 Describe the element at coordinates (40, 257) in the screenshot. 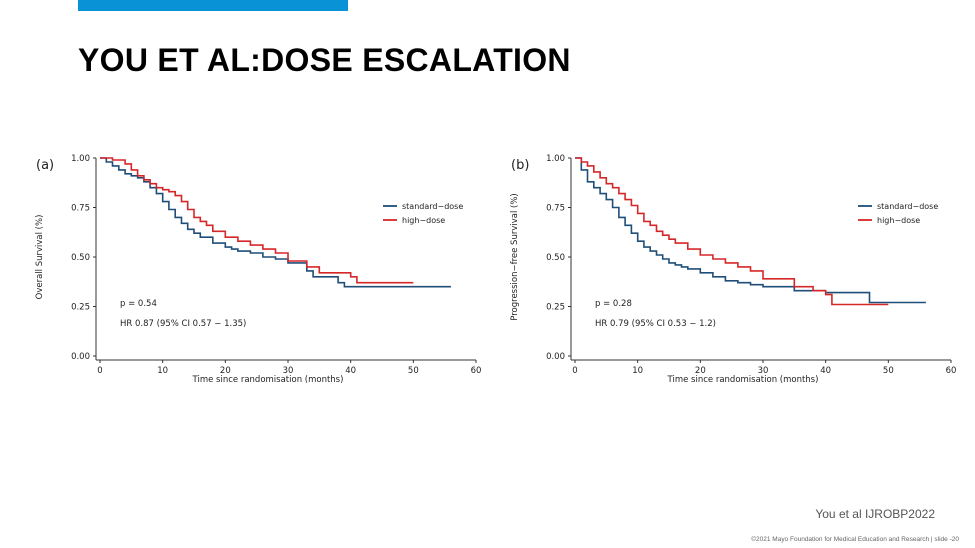

I see `y-axis-label: Overall Survival (%)` at that location.